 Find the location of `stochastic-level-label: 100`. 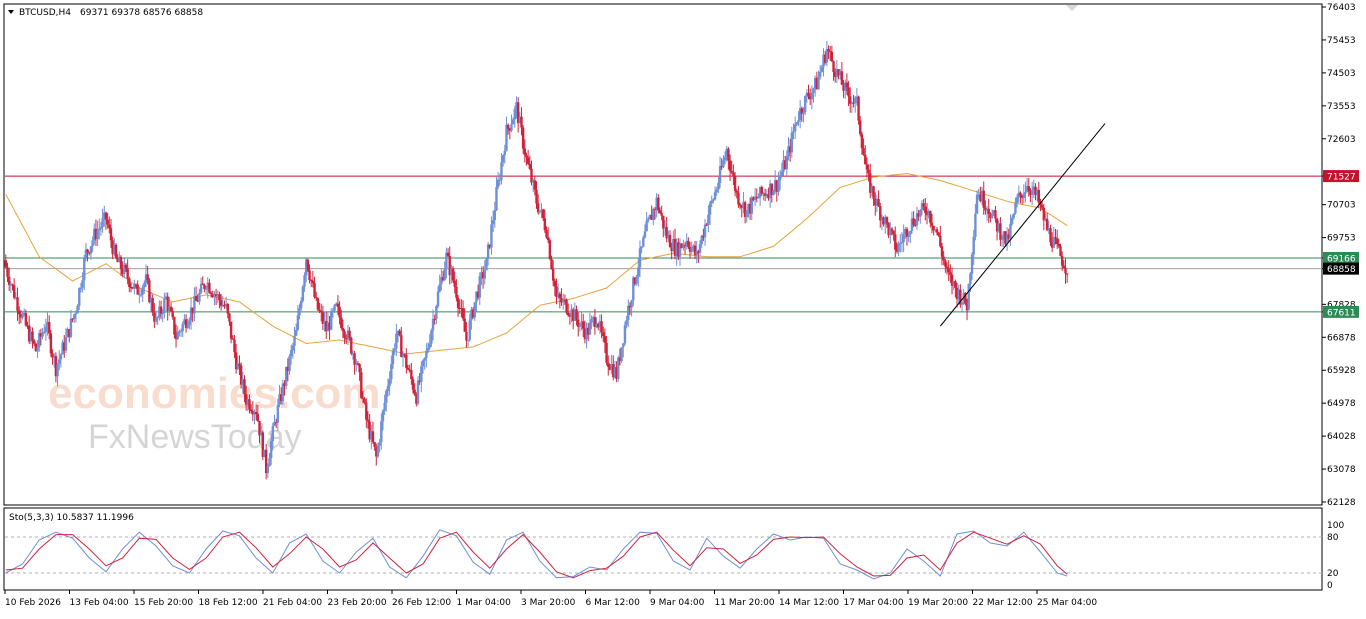

stochastic-level-label: 100 is located at coordinates (1335, 526).